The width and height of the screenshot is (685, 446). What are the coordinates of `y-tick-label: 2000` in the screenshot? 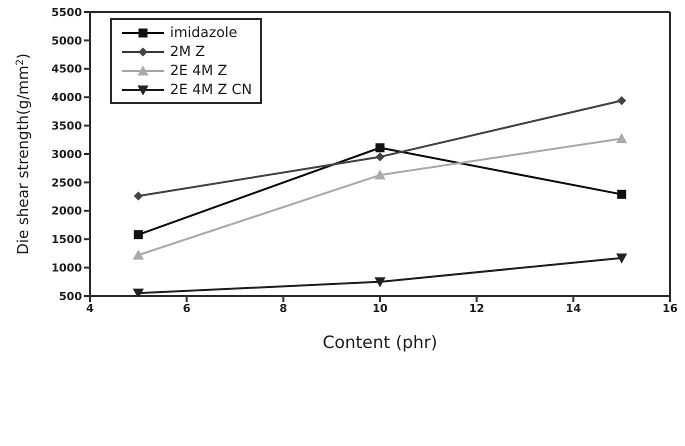 It's located at (66, 211).